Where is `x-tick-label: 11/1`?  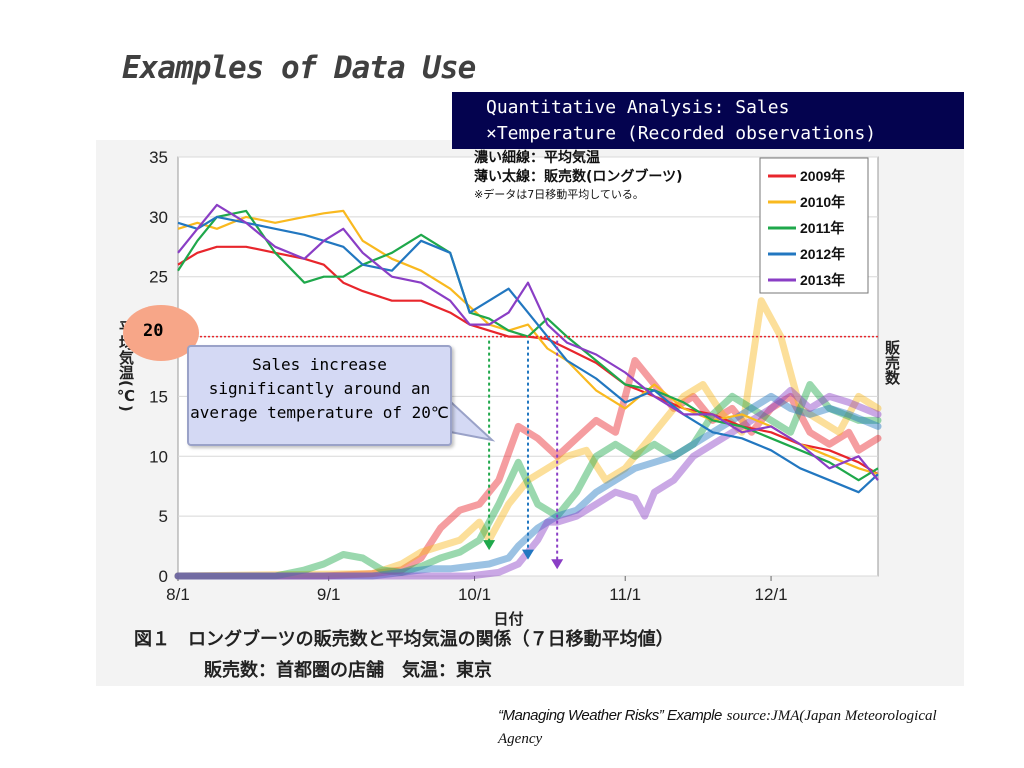 x-tick-label: 11/1 is located at coordinates (625, 594).